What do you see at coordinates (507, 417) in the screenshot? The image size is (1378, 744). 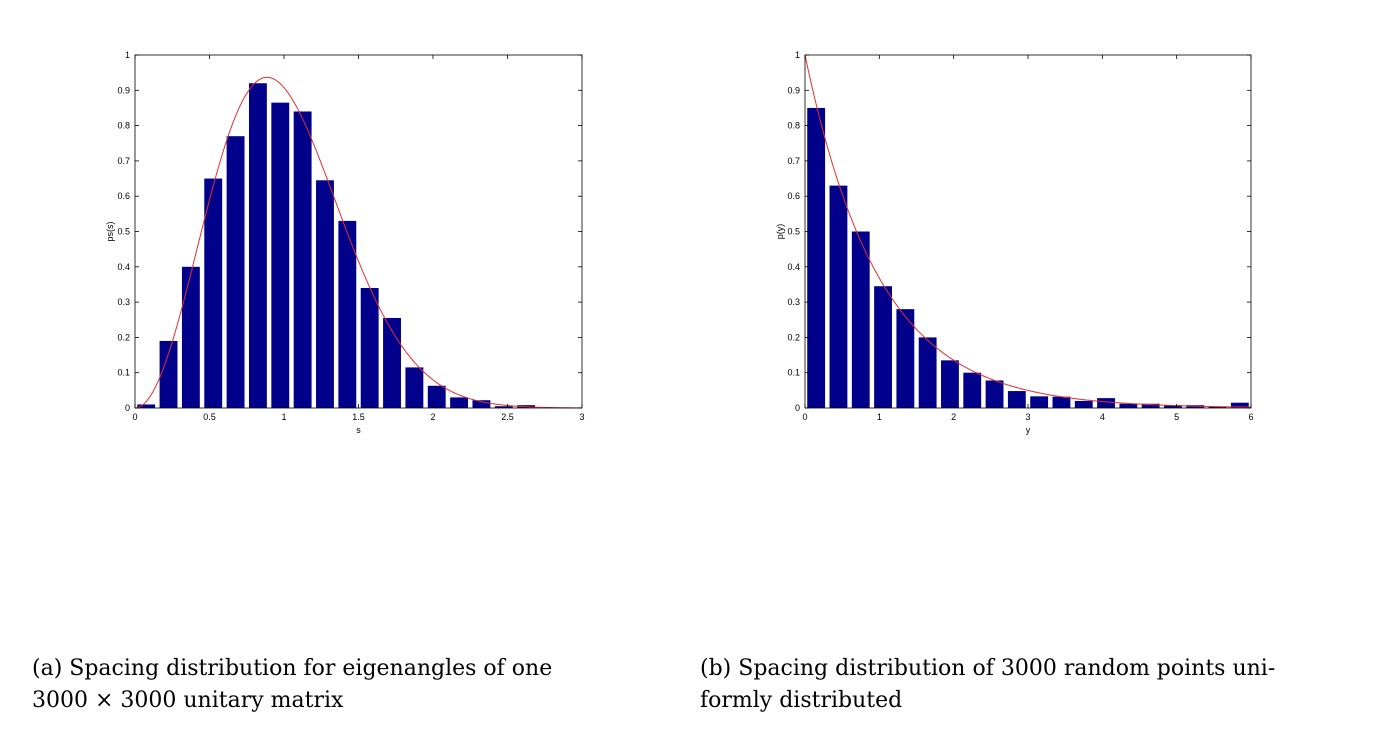 I see `chart-a-x-tick-label-5: 2.5` at bounding box center [507, 417].